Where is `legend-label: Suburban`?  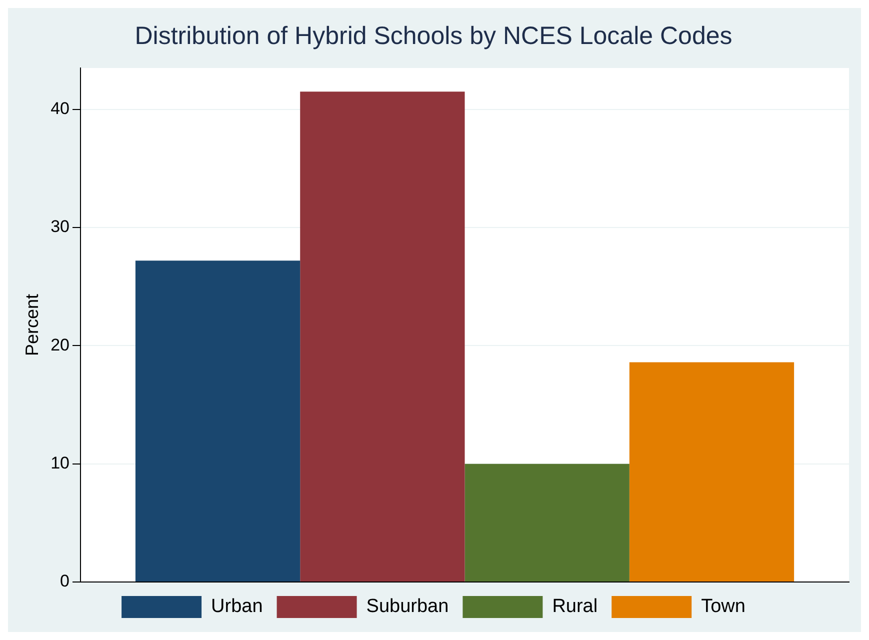
legend-label: Suburban is located at coordinates (407, 607).